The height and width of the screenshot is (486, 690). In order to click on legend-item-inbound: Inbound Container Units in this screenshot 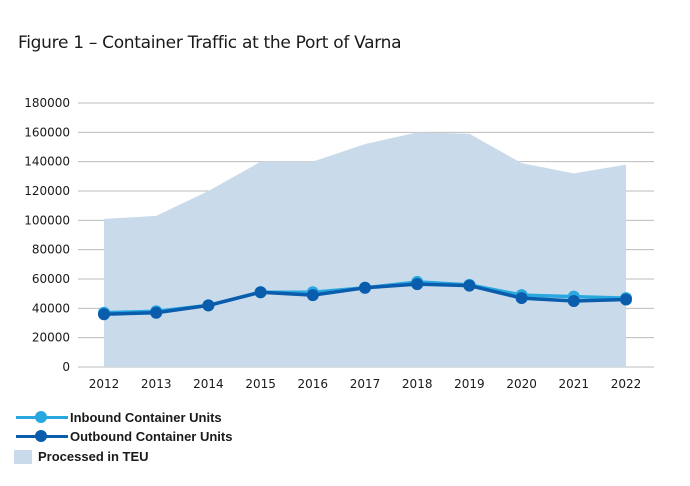, I will do `click(123, 417)`.